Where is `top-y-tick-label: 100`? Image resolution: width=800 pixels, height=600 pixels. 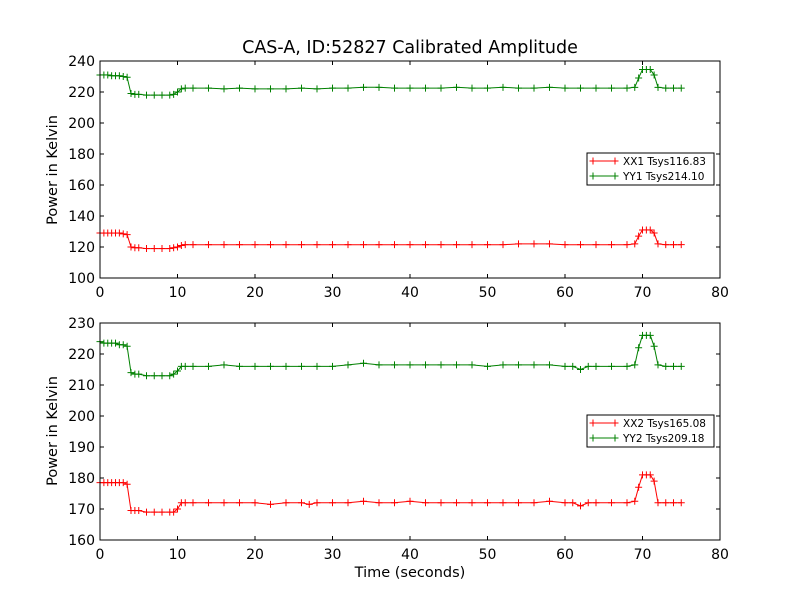 top-y-tick-label: 100 is located at coordinates (81, 279).